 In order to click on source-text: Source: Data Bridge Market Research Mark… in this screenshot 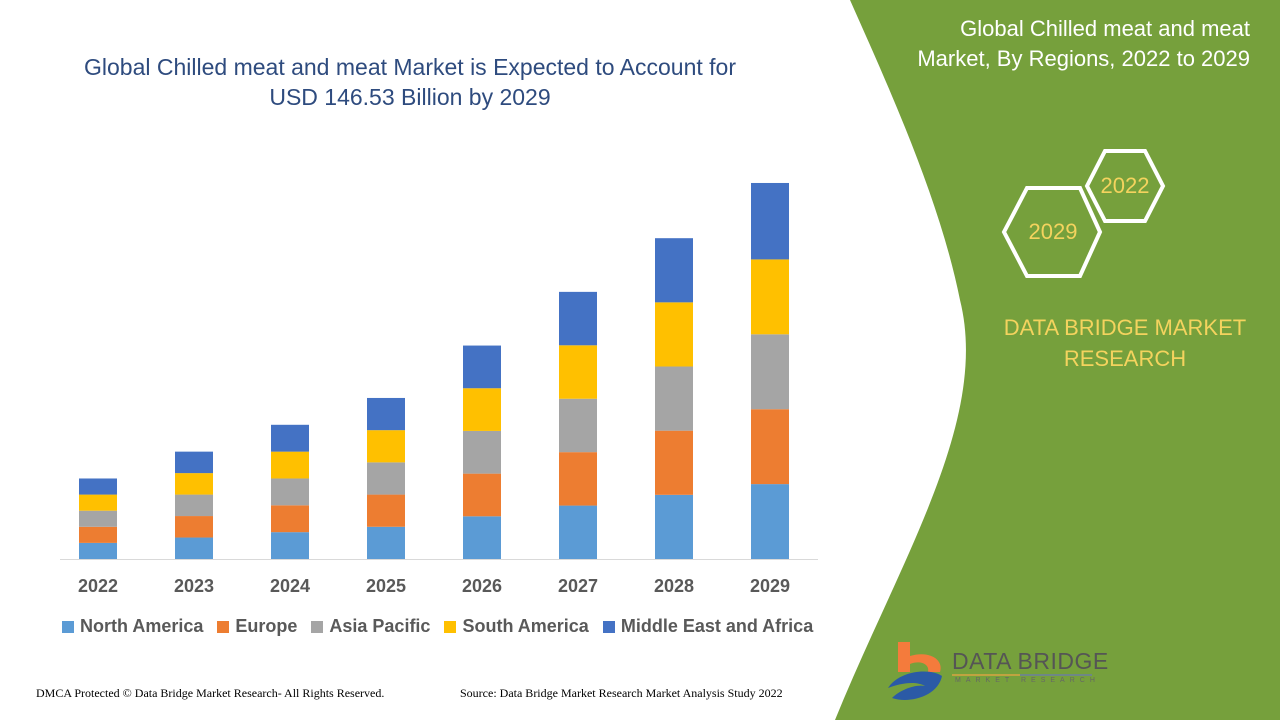, I will do `click(621, 693)`.